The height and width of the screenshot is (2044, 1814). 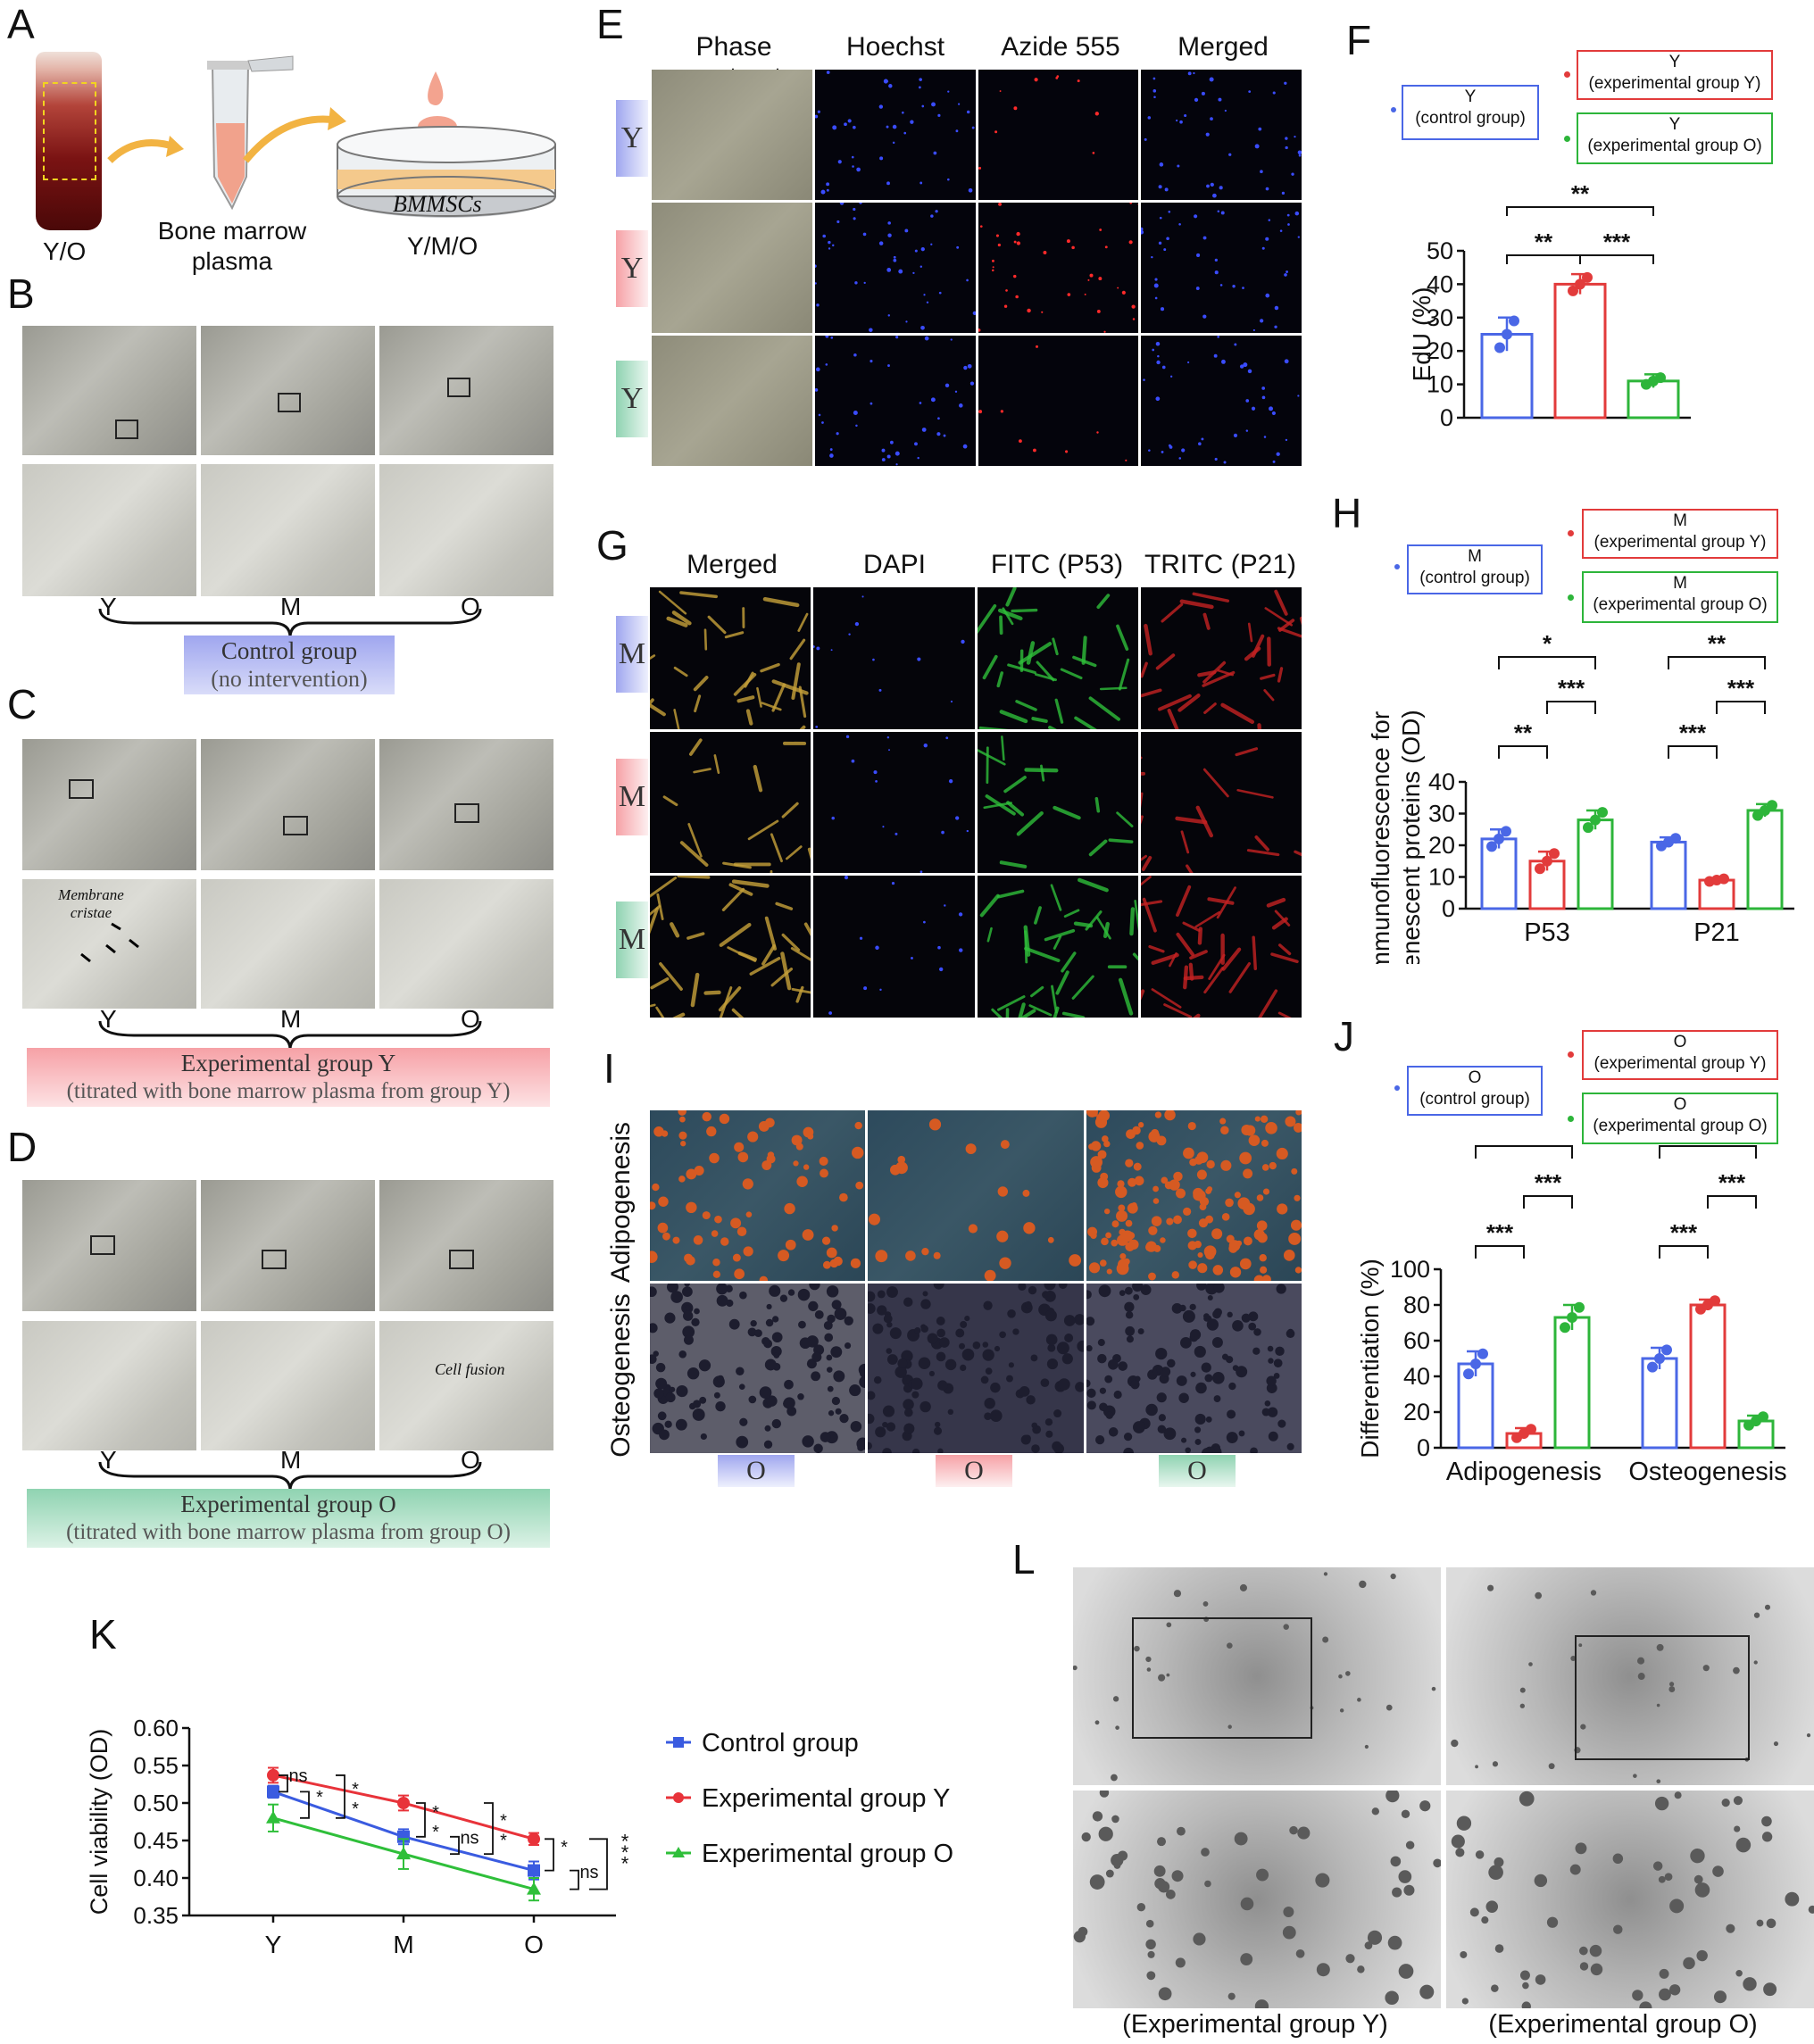 What do you see at coordinates (470, 1019) in the screenshot?
I see `x-label: O` at bounding box center [470, 1019].